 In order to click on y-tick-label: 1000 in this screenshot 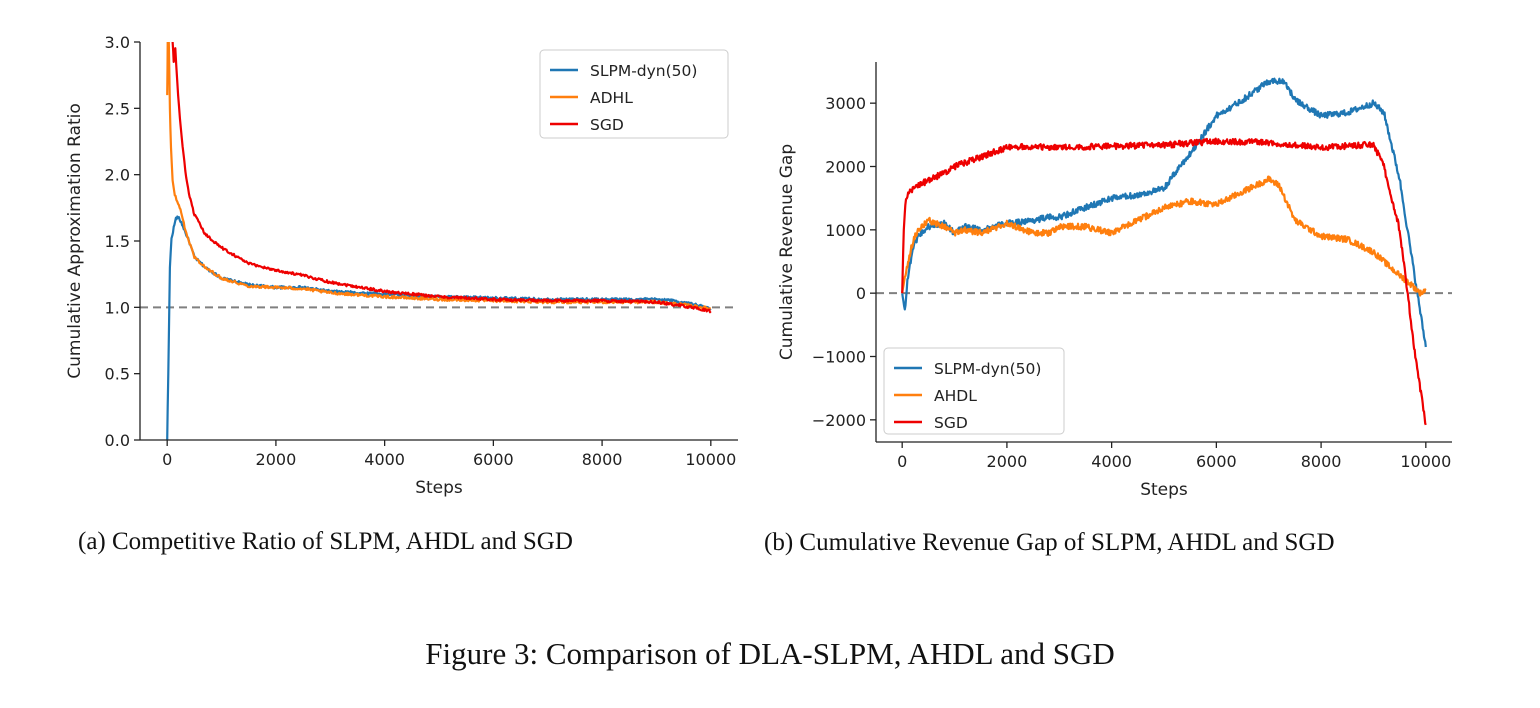, I will do `click(845, 230)`.